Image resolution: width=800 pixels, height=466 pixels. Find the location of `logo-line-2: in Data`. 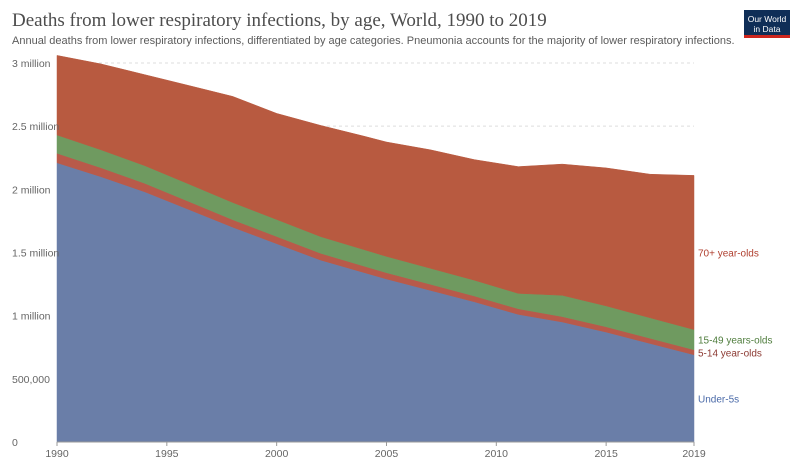

logo-line-2: in Data is located at coordinates (767, 29).